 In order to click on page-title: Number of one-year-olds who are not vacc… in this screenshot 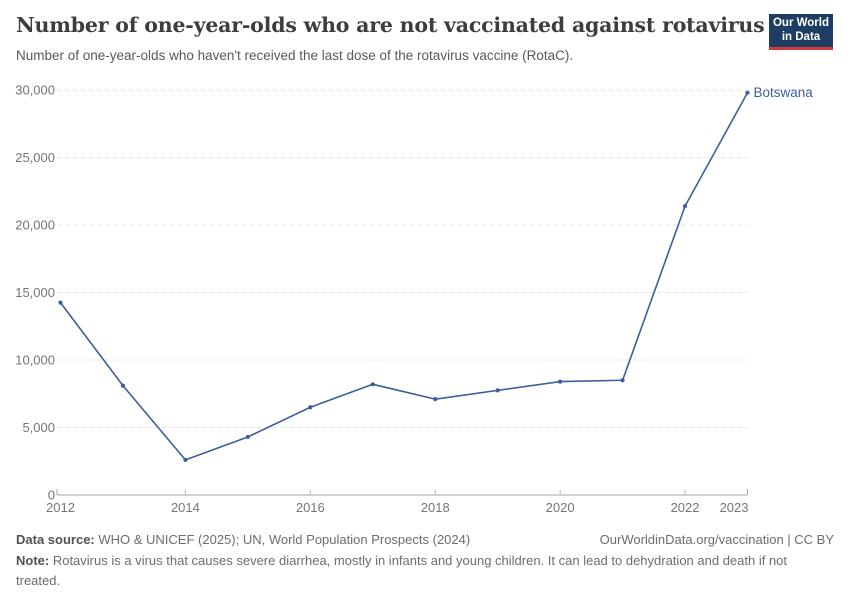, I will do `click(390, 25)`.